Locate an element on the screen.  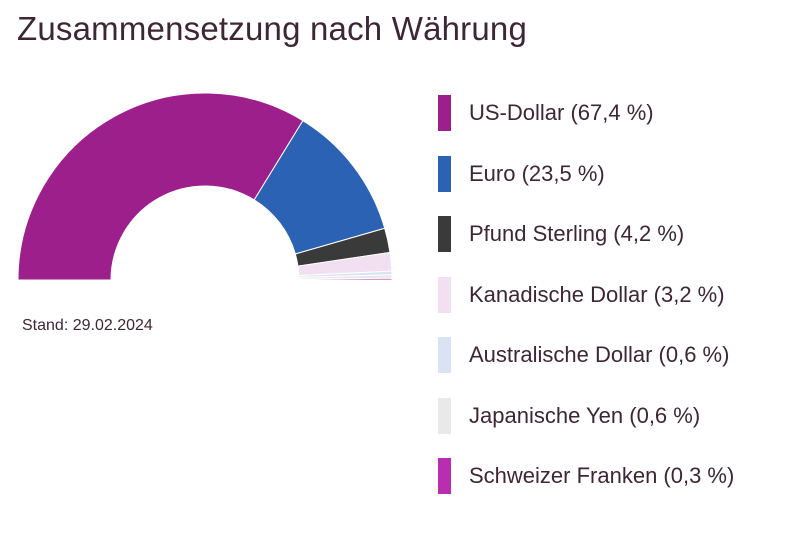
legend-item: Kanadische Dollar (3,2 %) is located at coordinates (586, 294).